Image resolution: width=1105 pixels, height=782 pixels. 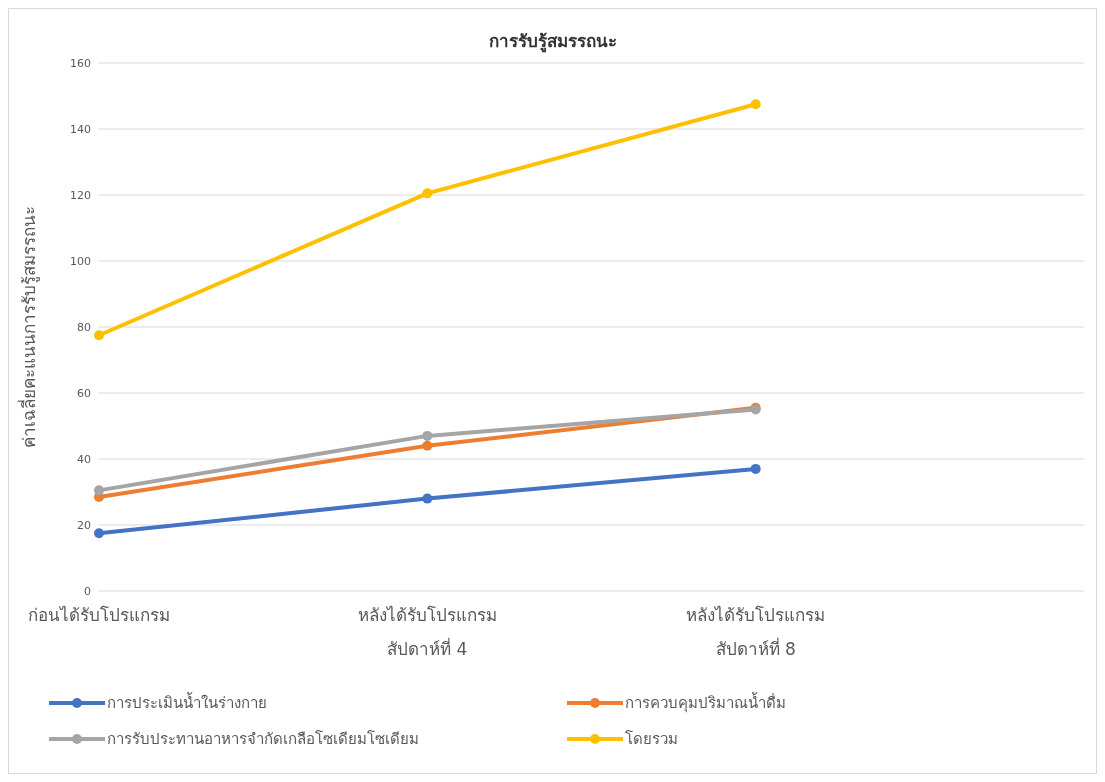 What do you see at coordinates (80, 63) in the screenshot?
I see `y-tick-label: 160` at bounding box center [80, 63].